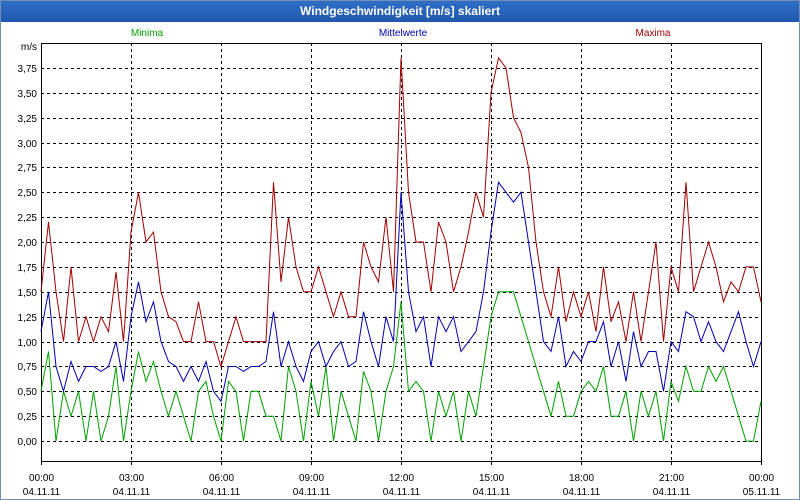 The image size is (800, 500). I want to click on legend-mean: Mittelwerte, so click(403, 33).